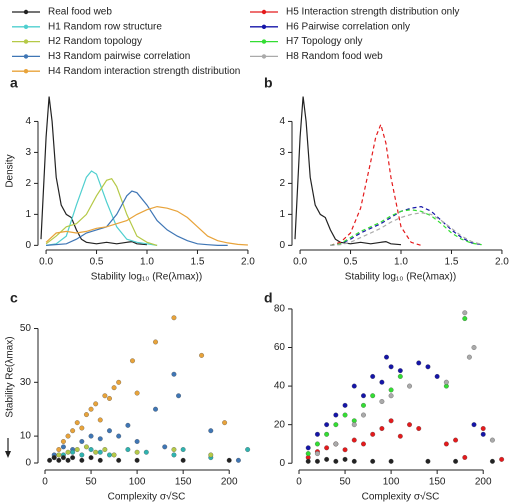 This screenshot has height=503, width=515. Describe the element at coordinates (28, 183) in the screenshot. I see `y-tick-label: 2` at that location.